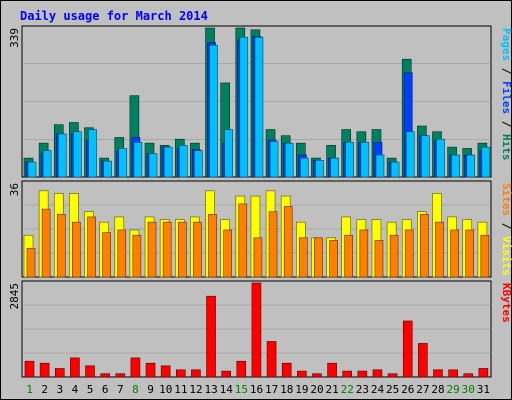  I want to click on x-tick-label: 28, so click(437, 389).